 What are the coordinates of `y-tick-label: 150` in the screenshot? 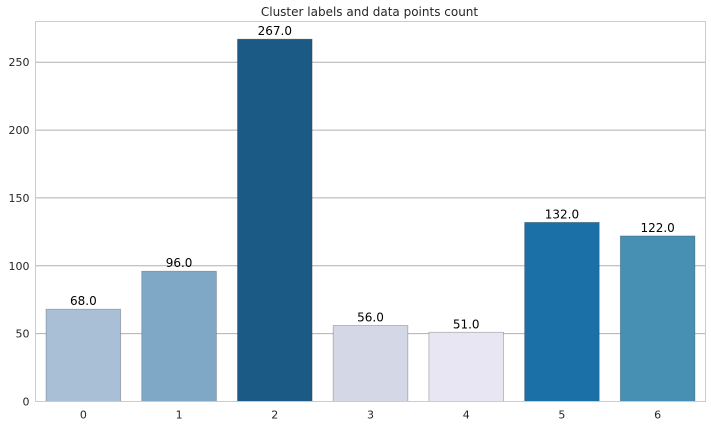 It's located at (19, 198).